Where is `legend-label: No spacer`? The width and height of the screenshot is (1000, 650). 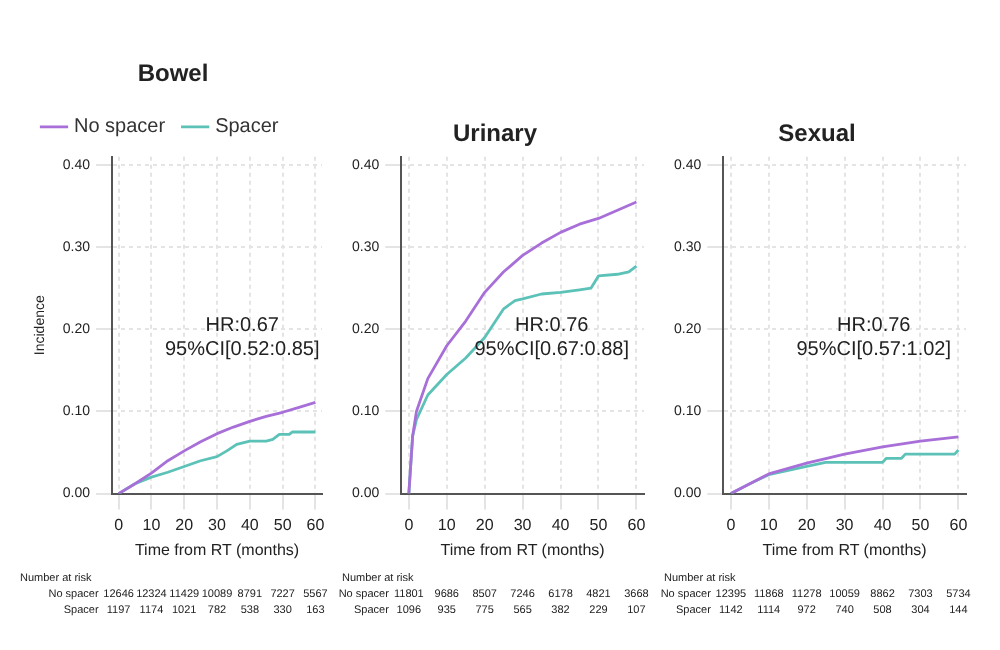
legend-label: No spacer is located at coordinates (120, 127).